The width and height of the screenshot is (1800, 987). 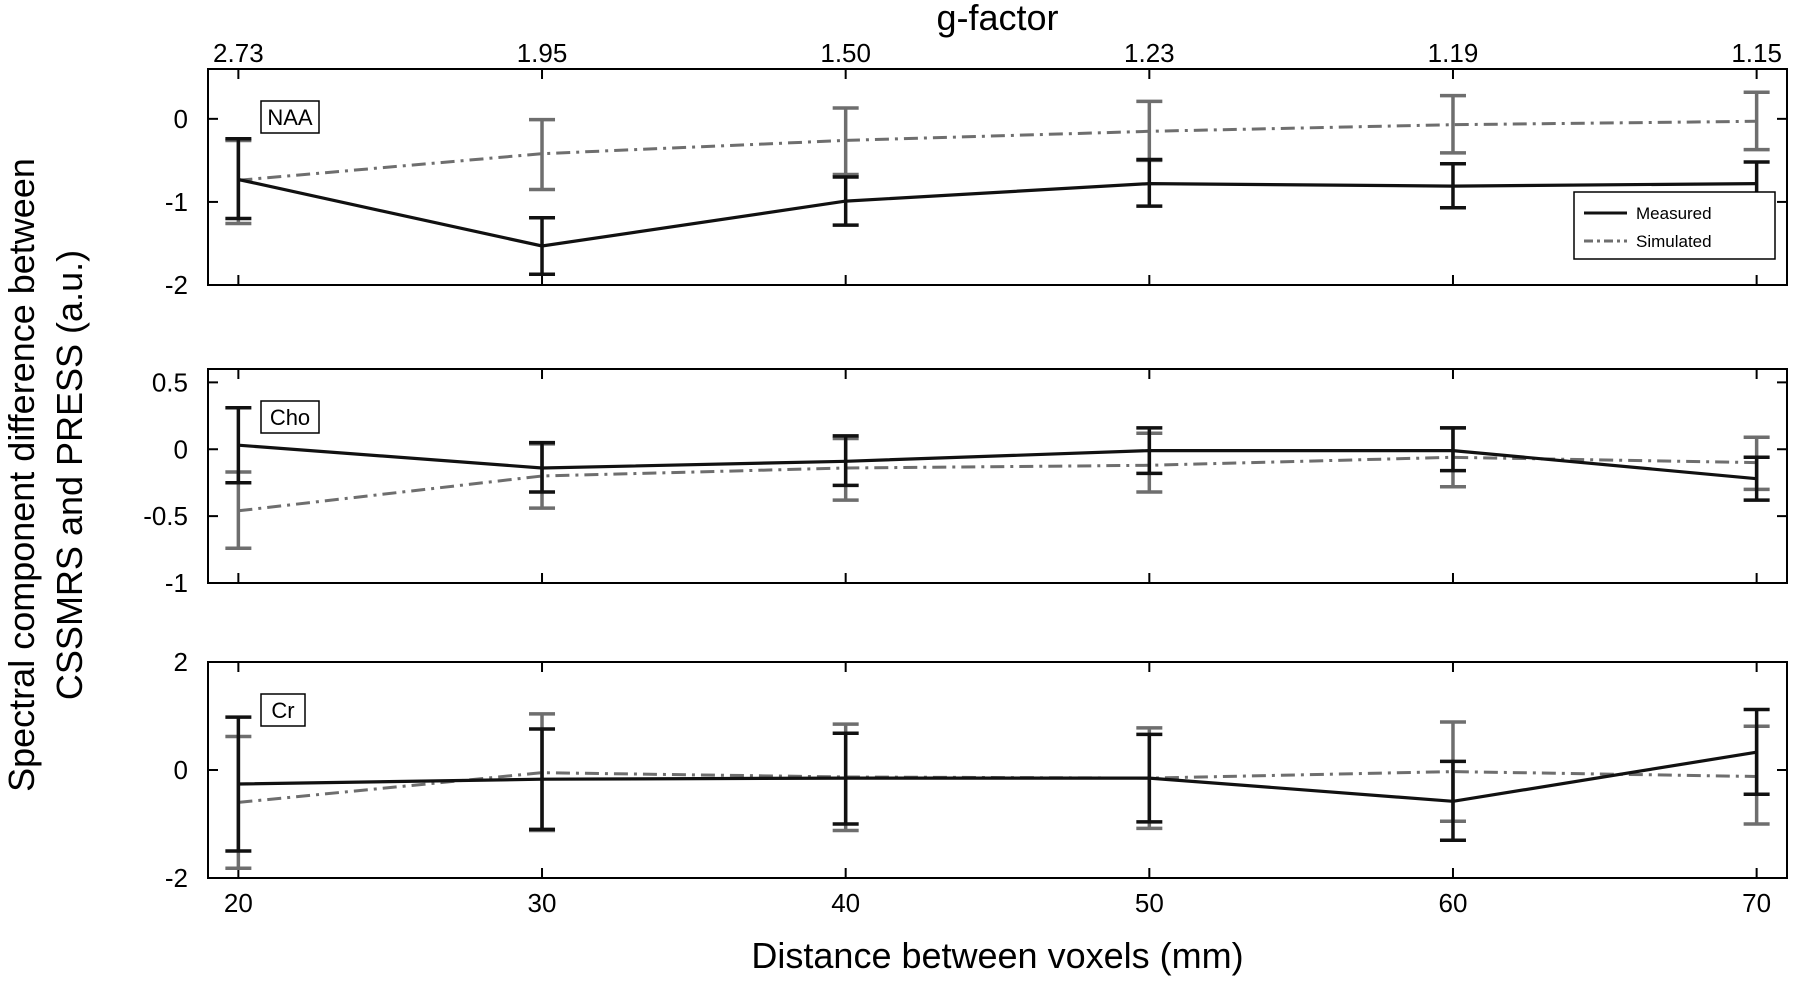 I want to click on panel-label: NAA, so click(x=290, y=117).